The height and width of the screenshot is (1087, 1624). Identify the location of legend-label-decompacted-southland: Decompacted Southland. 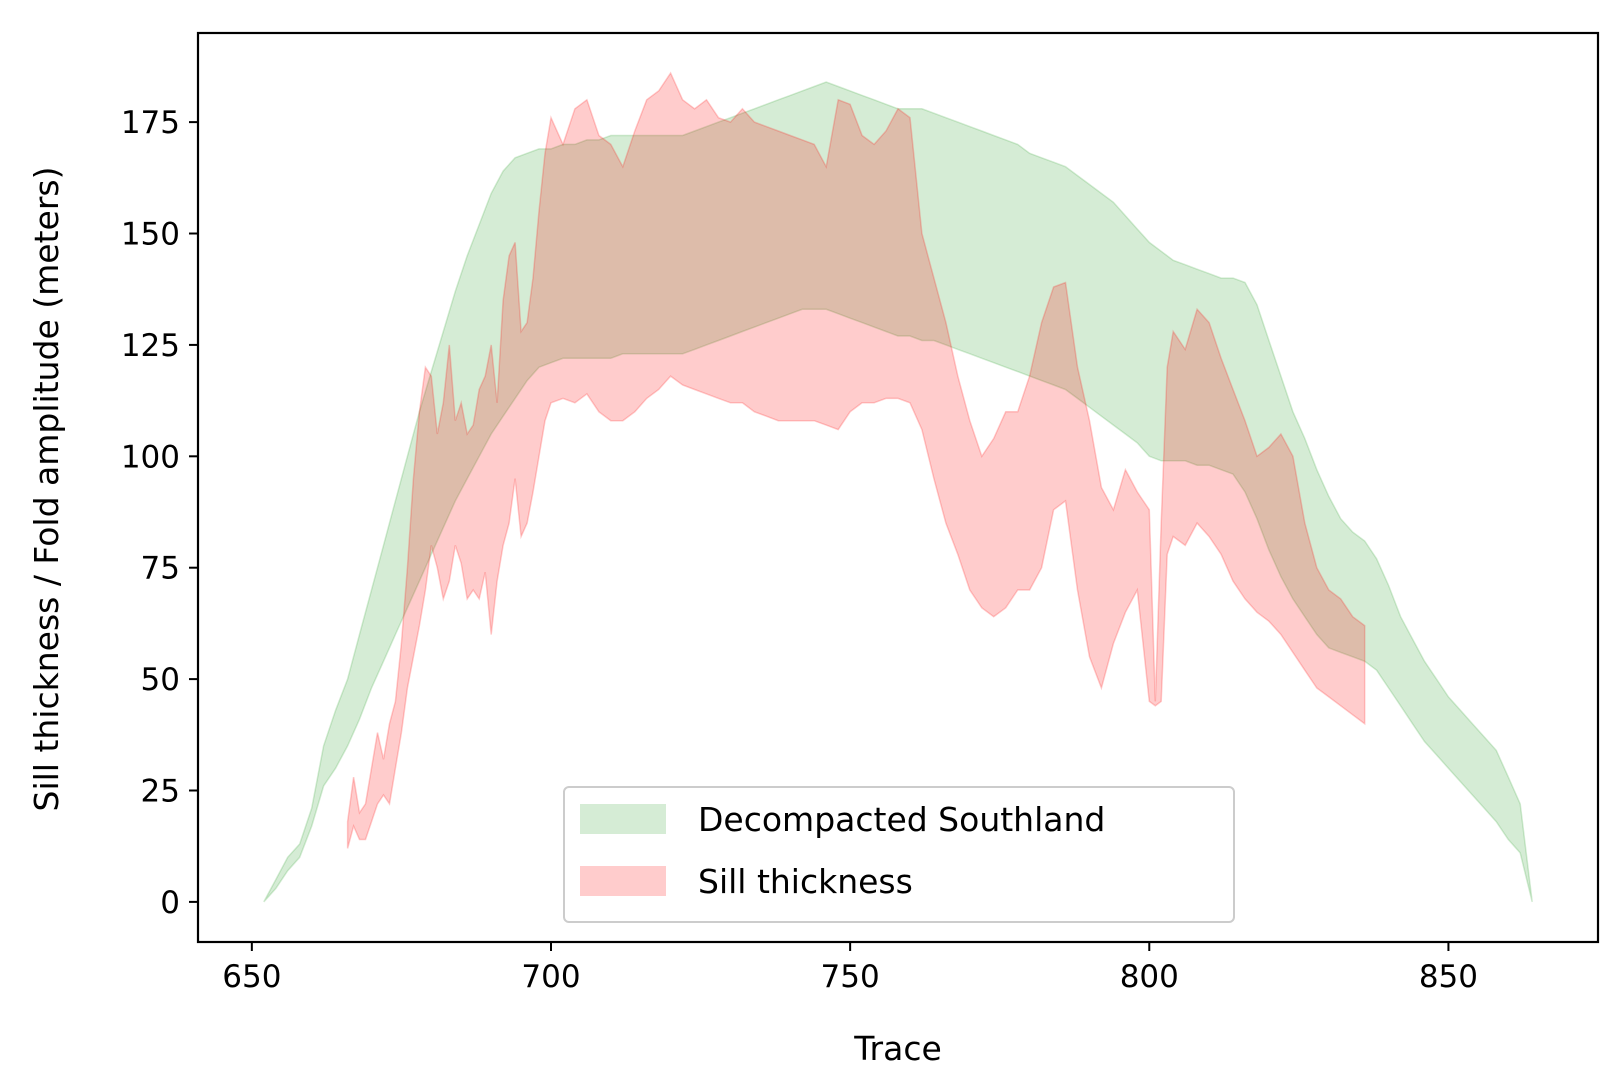
(901, 819).